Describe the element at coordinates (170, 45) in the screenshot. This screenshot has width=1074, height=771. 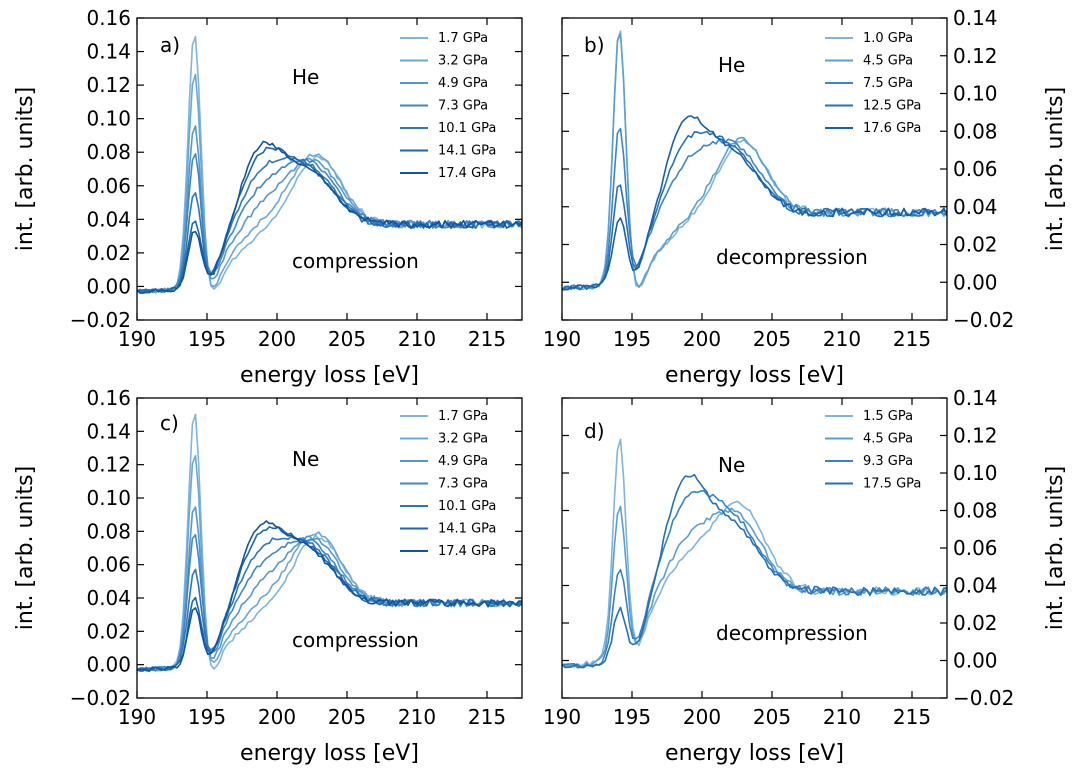
I see `panel-label: a)` at that location.